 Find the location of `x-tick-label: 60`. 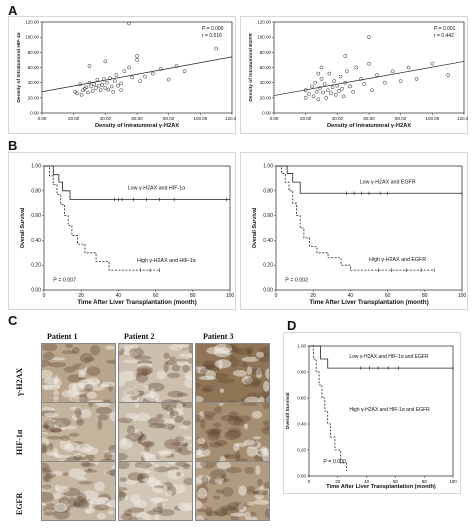

x-tick-label: 60 is located at coordinates (156, 296).